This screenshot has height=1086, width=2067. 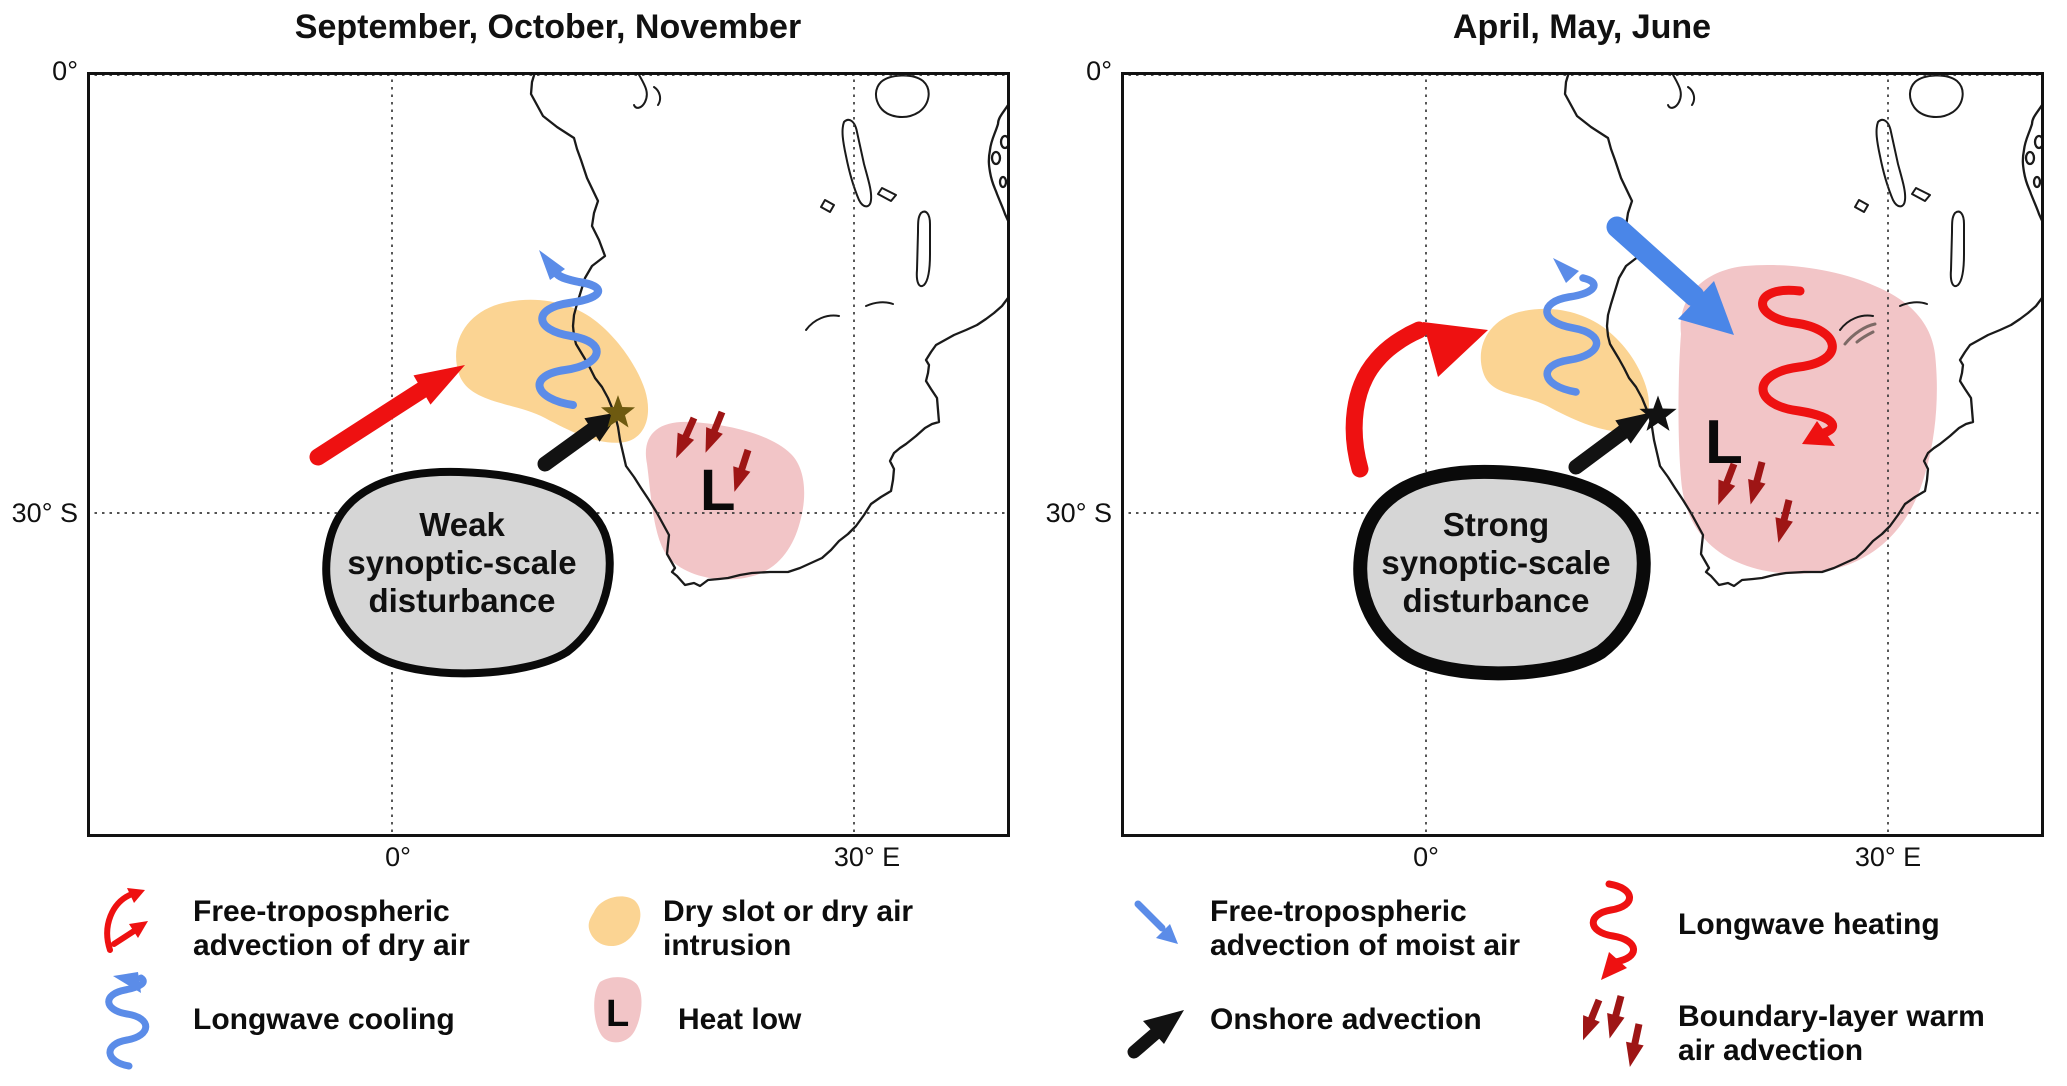 What do you see at coordinates (1613, 930) in the screenshot?
I see `red-wavy-arrow-icon` at bounding box center [1613, 930].